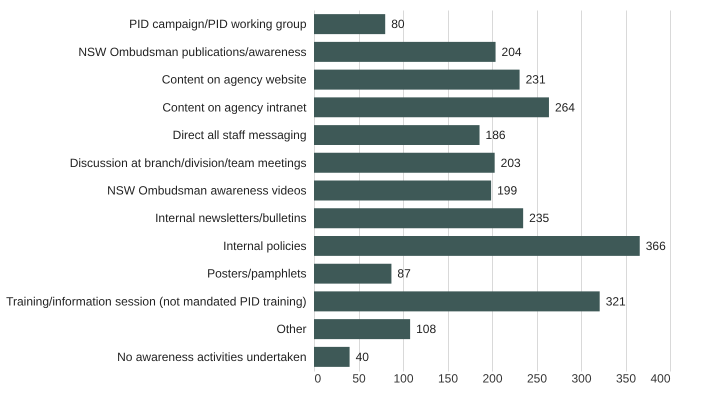  Describe the element at coordinates (537, 379) in the screenshot. I see `x-tick-label: 250` at that location.